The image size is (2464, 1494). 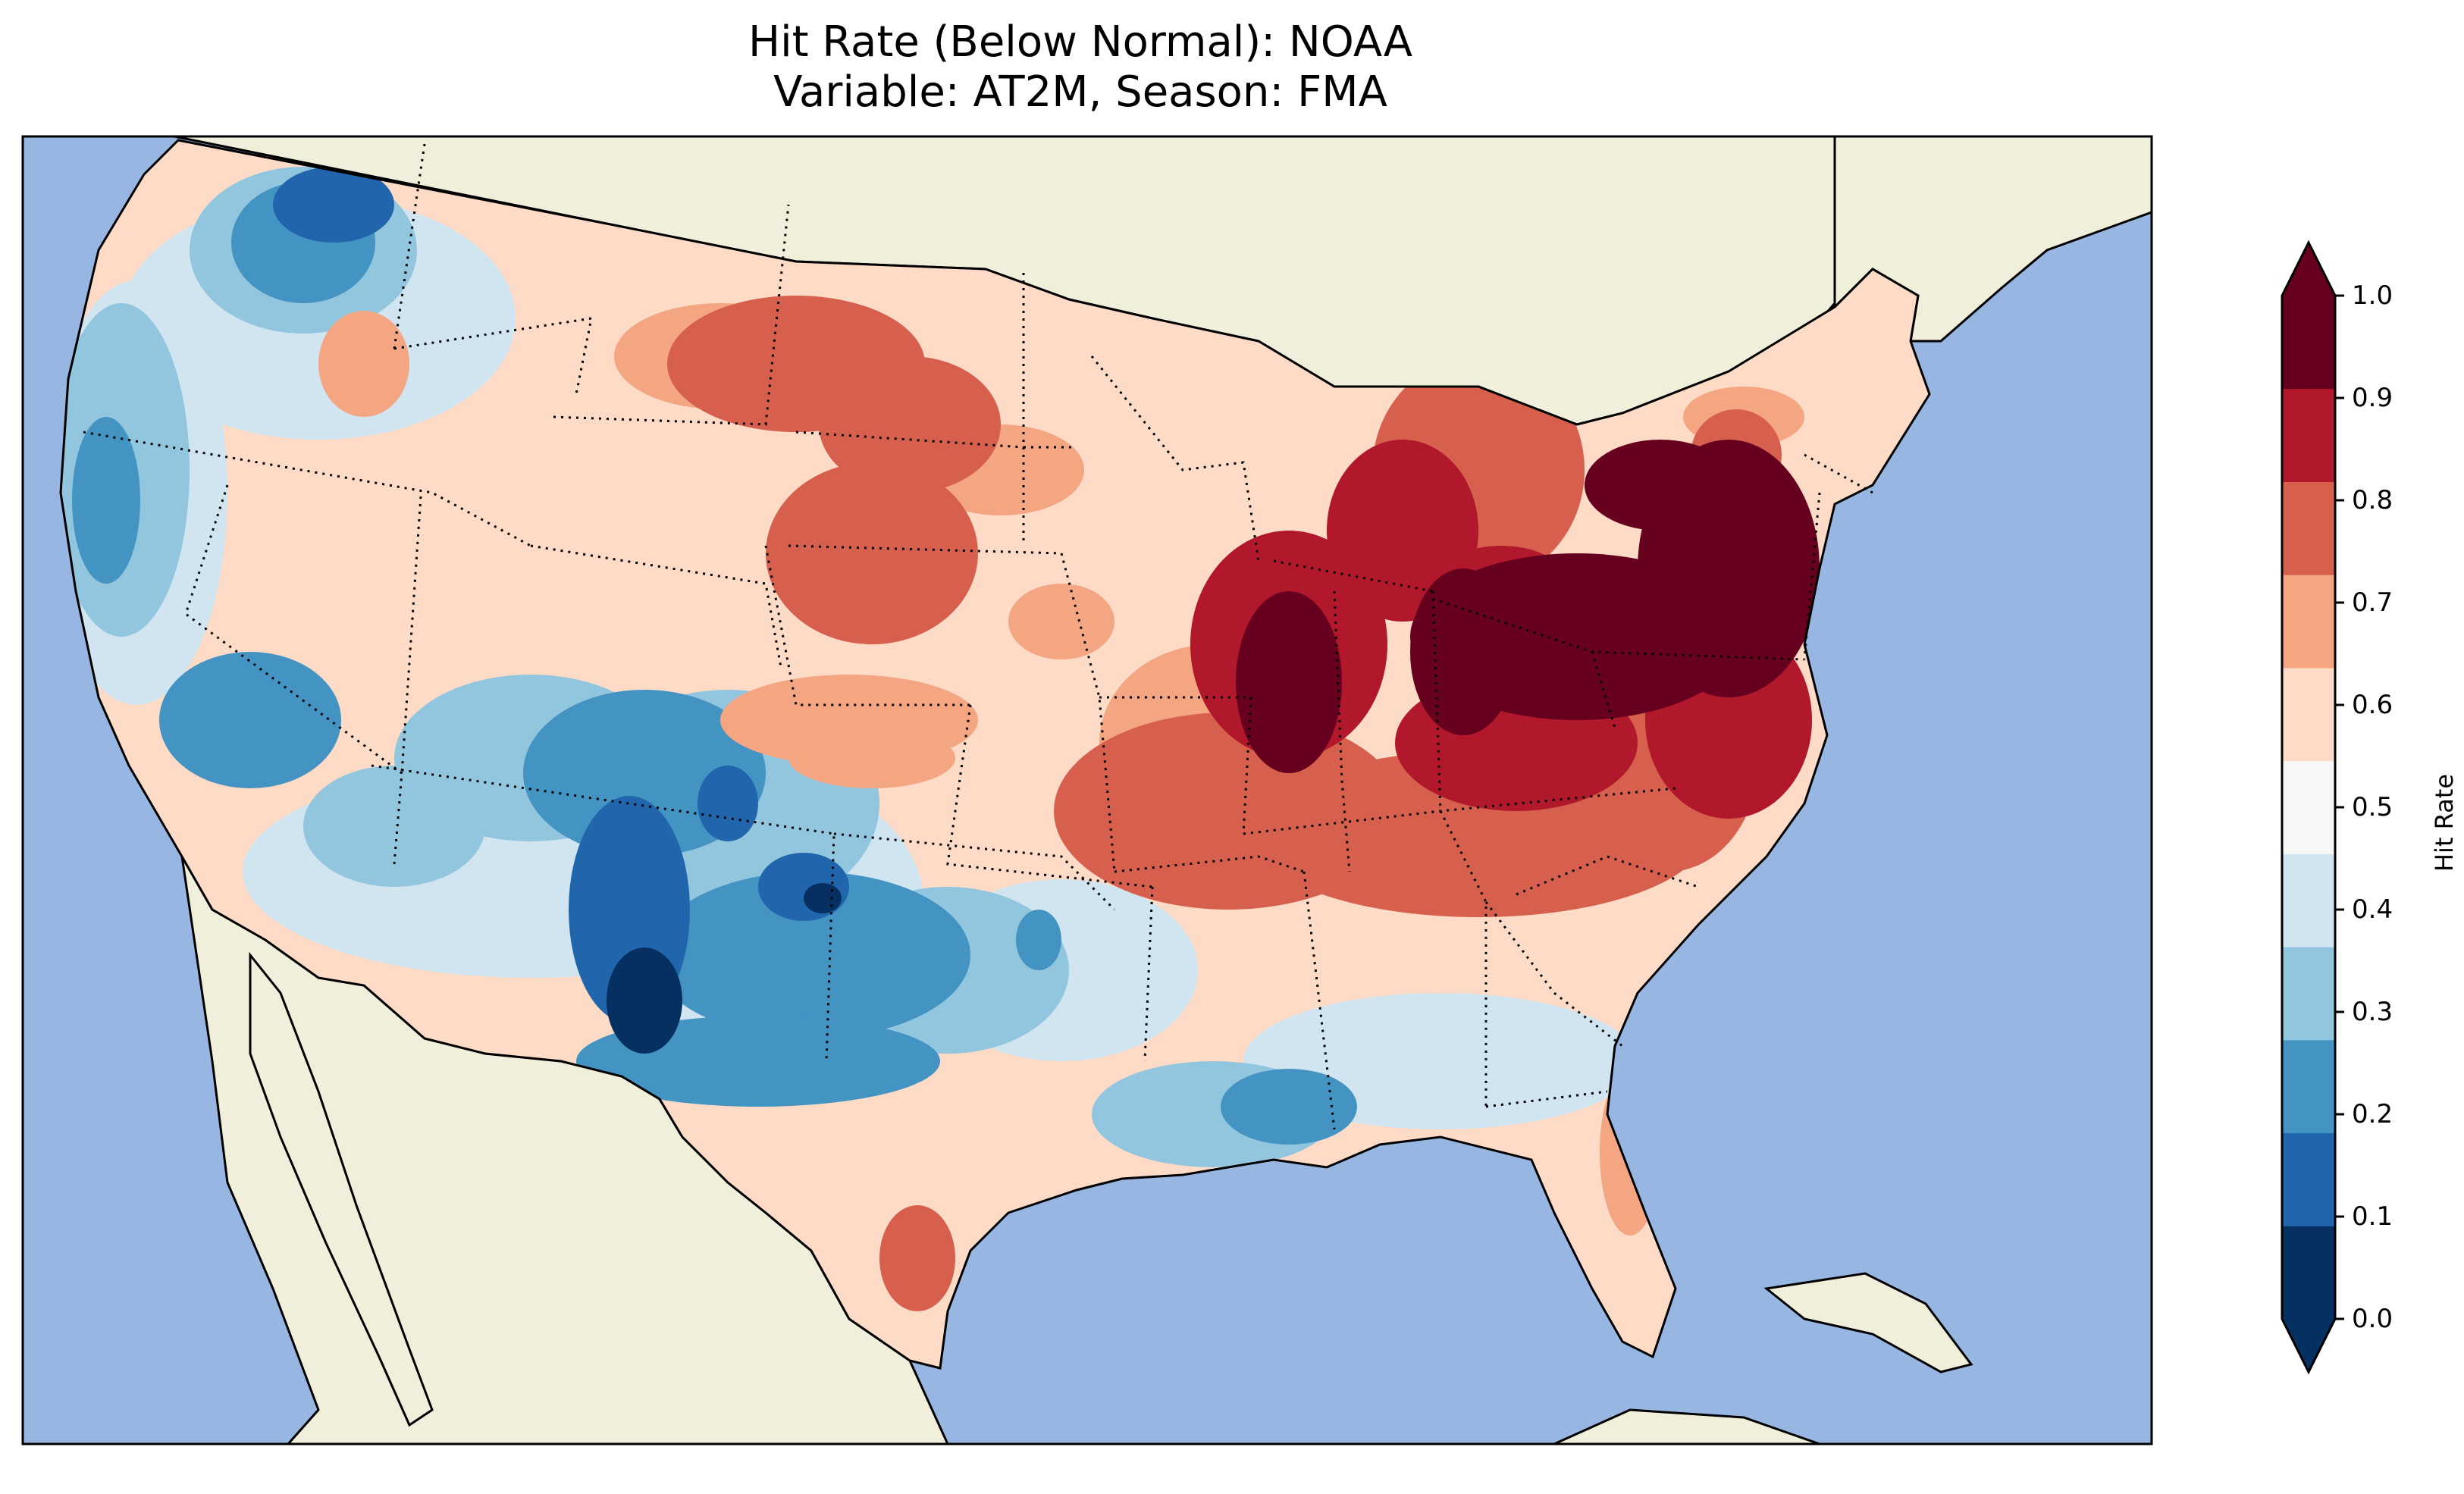 I want to click on cuba-landmass, so click(x=1868, y=1322).